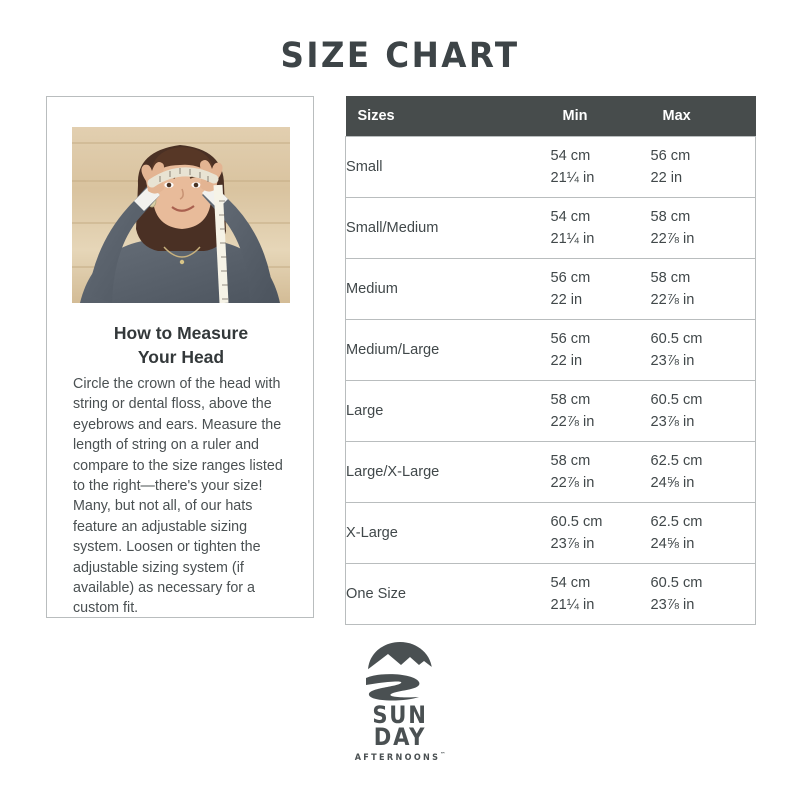 This screenshot has height=800, width=800. What do you see at coordinates (448, 350) in the screenshot?
I see `cell-size-label: Medium/Large` at bounding box center [448, 350].